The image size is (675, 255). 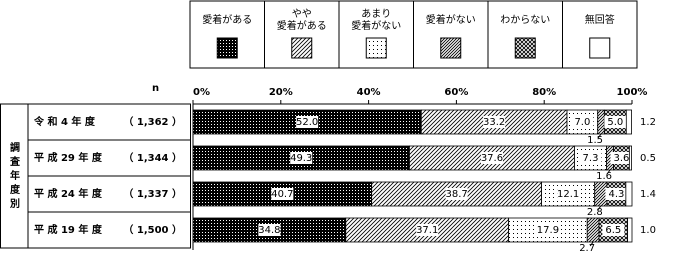 I want to click on value-label: 34.8, so click(x=269, y=230).